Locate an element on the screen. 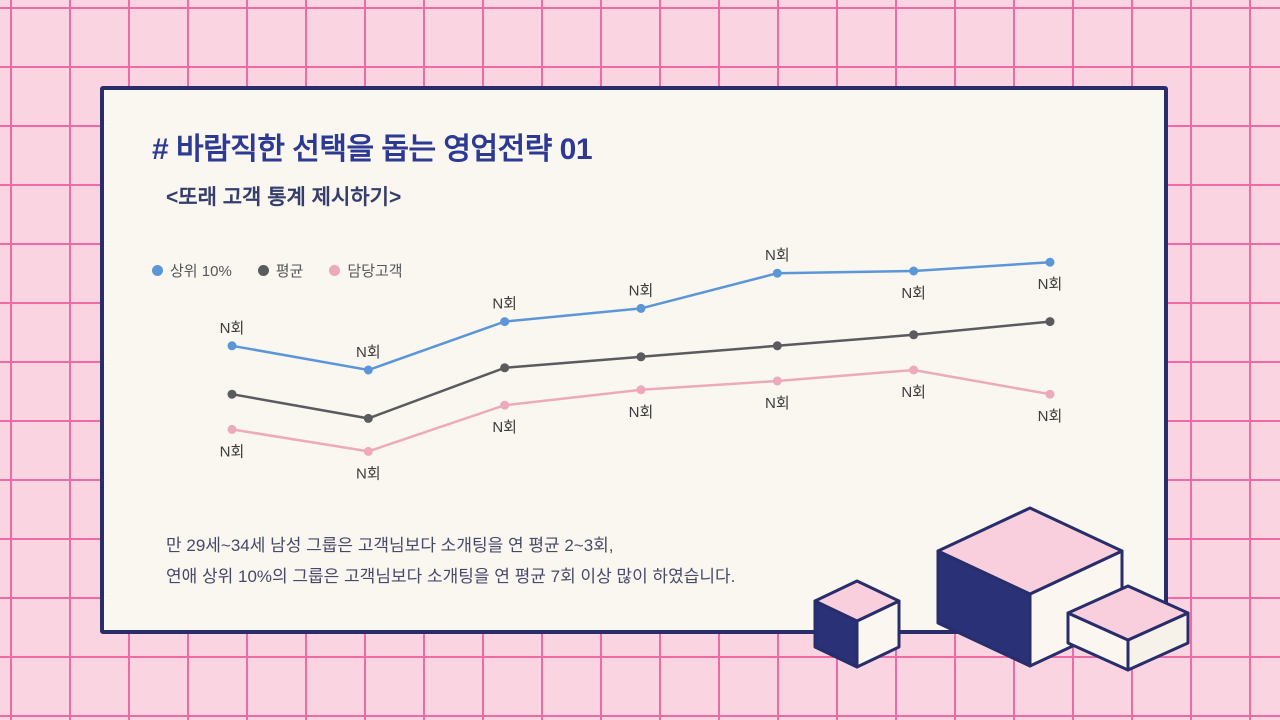 The image size is (1280, 720). page-subtitle: <또래 고객 통계 제시하기> is located at coordinates (284, 197).